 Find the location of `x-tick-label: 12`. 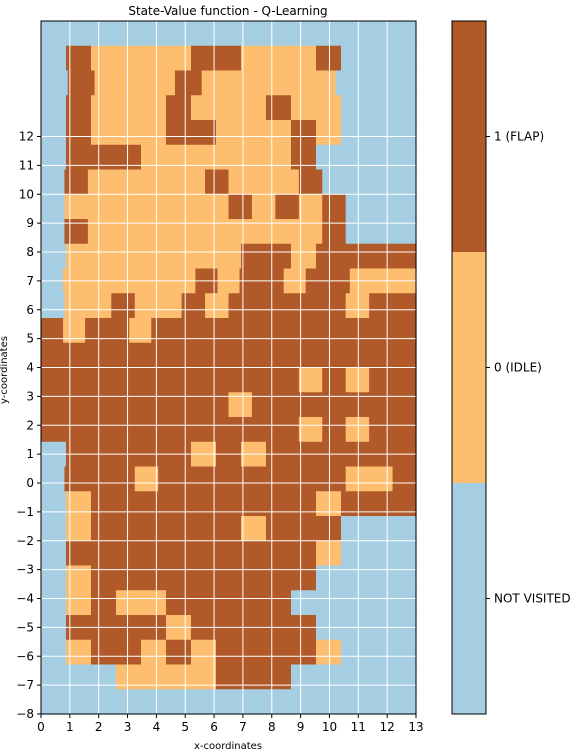

x-tick-label: 12 is located at coordinates (387, 727).